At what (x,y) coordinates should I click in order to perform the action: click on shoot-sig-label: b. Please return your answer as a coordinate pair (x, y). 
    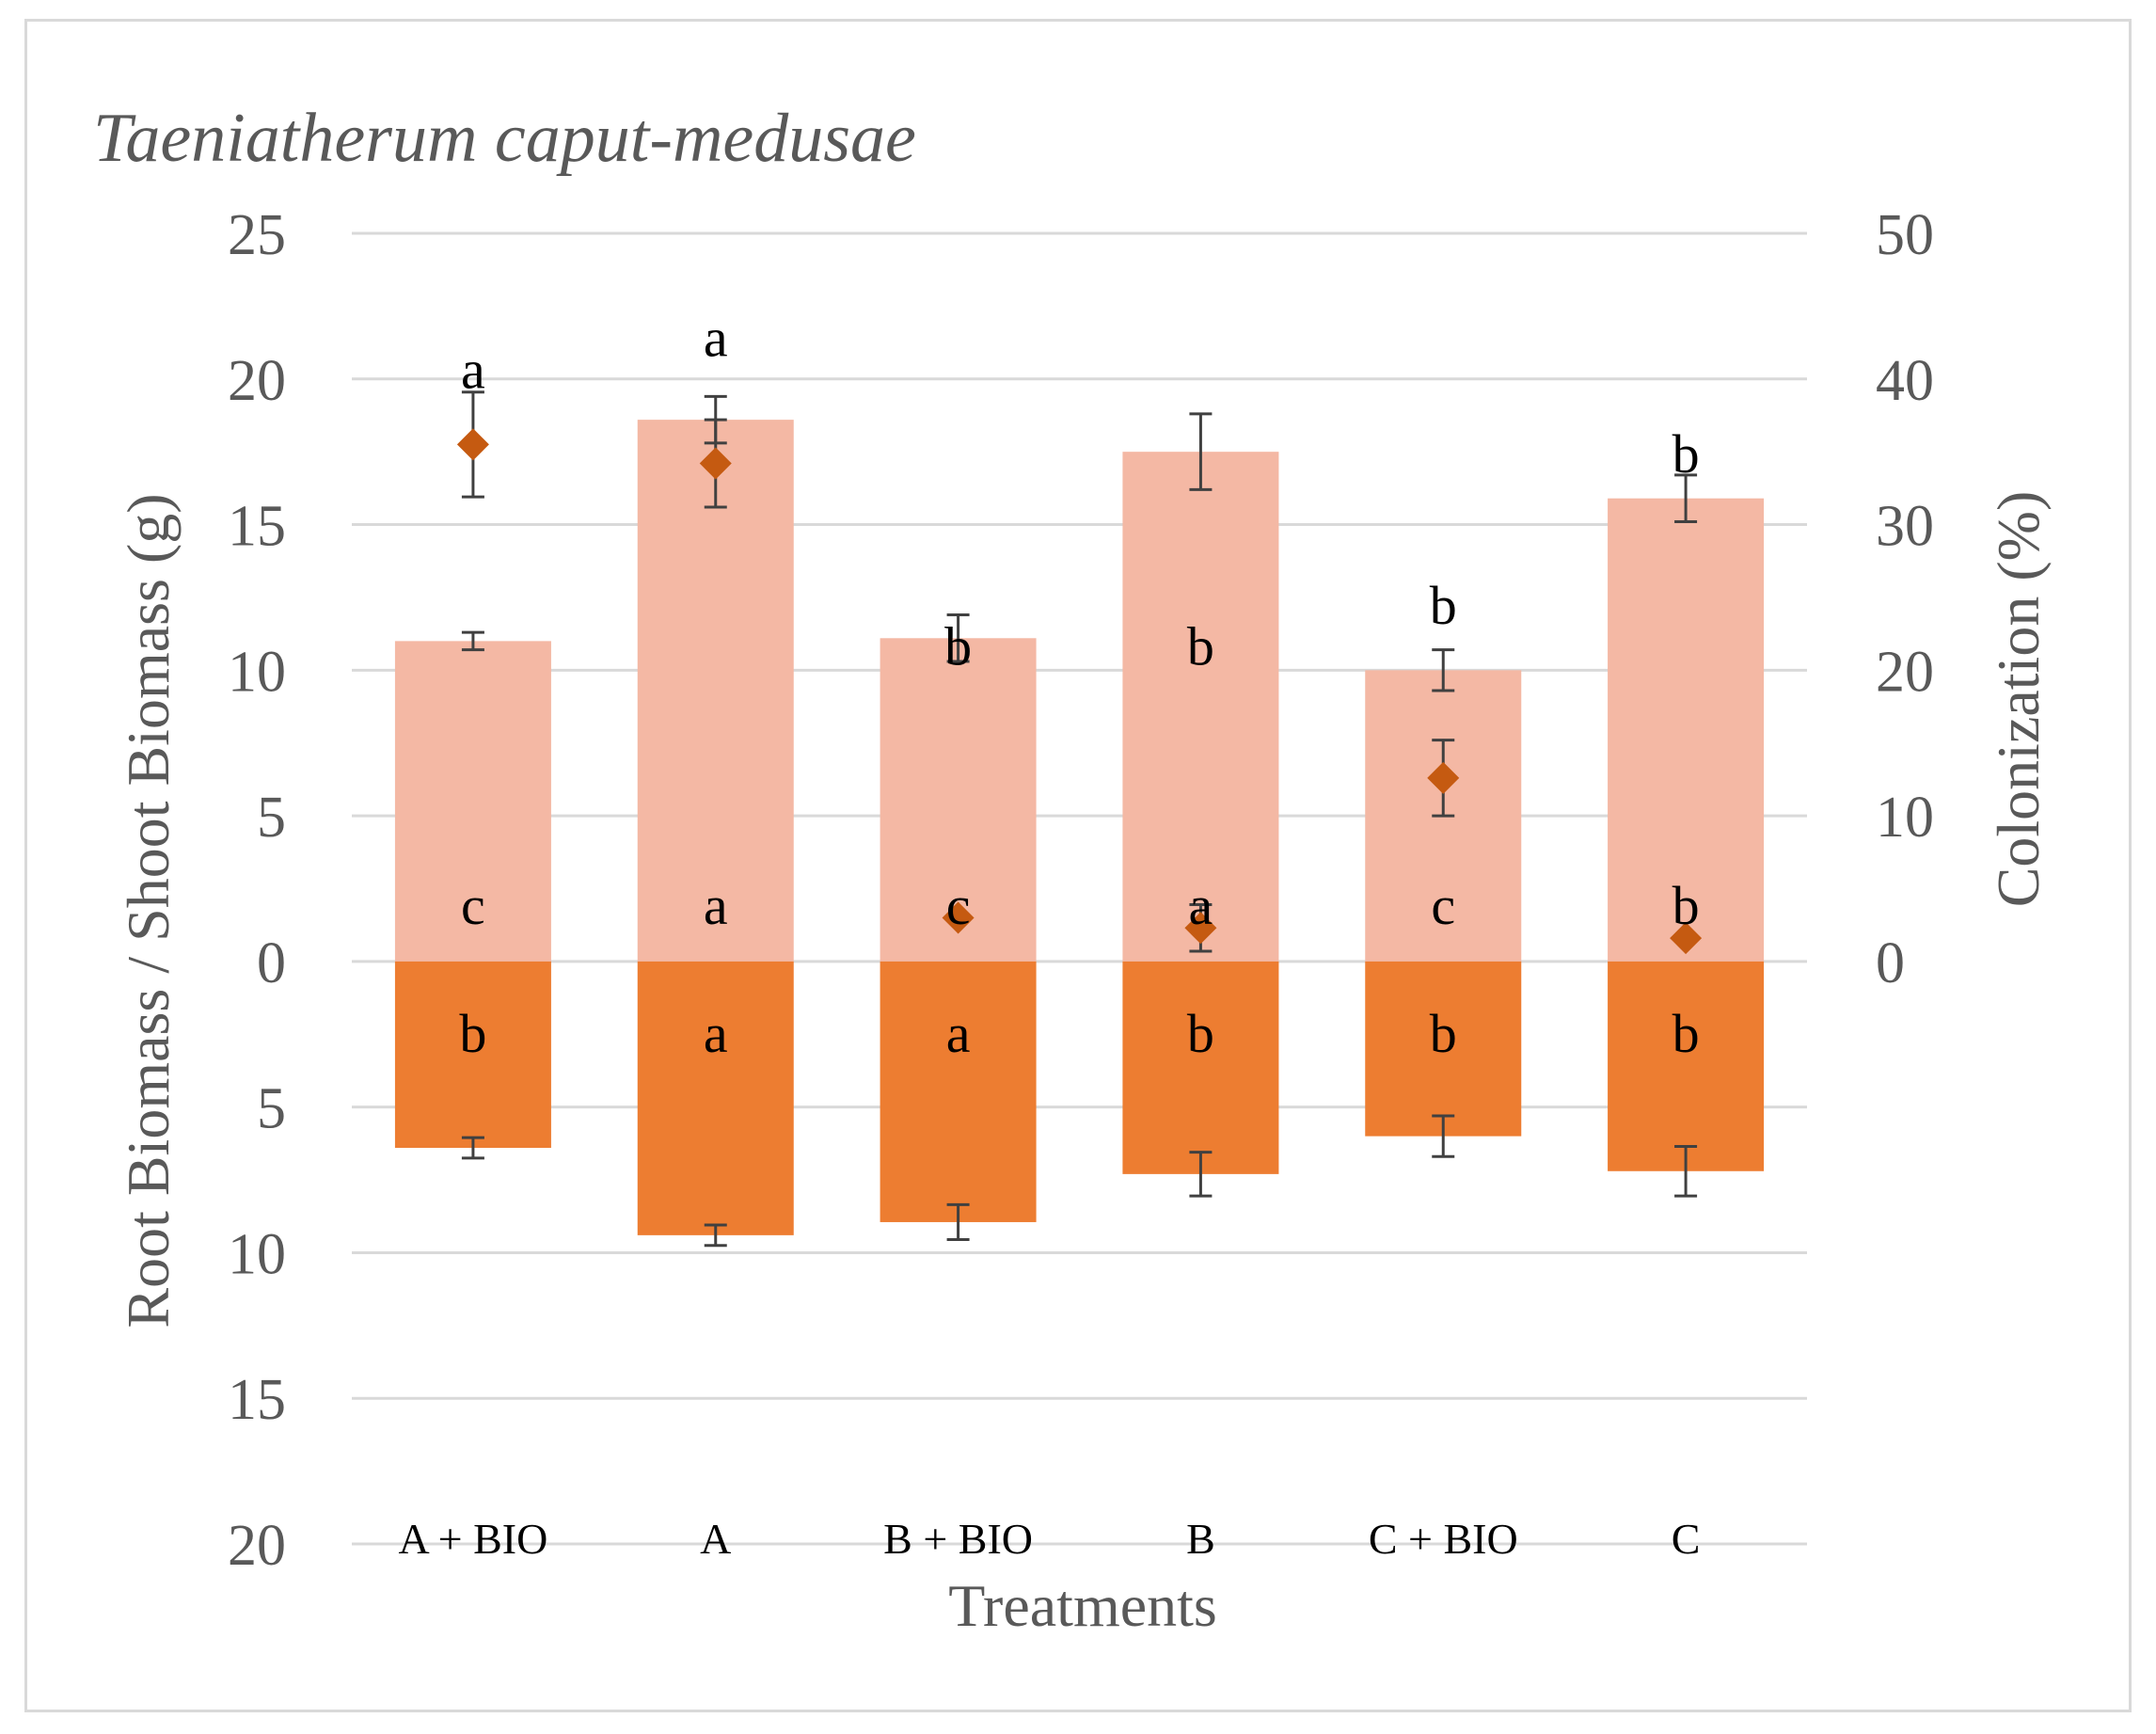
    Looking at the image, I should click on (1686, 905).